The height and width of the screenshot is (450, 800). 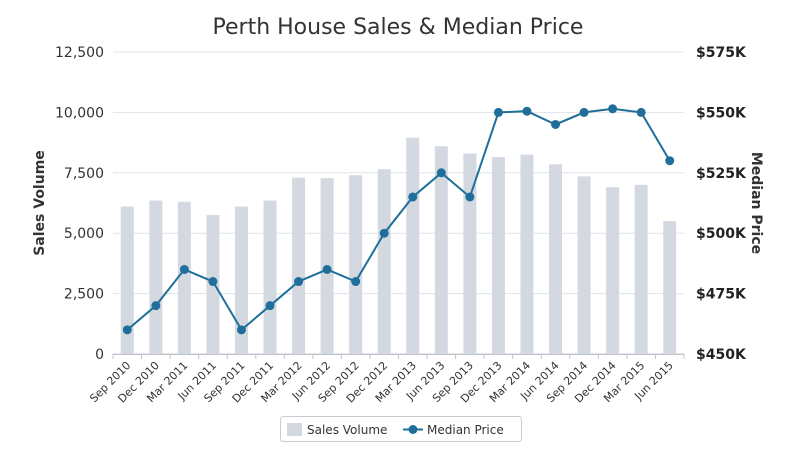 What do you see at coordinates (721, 355) in the screenshot?
I see `right-tick-label: $450K` at bounding box center [721, 355].